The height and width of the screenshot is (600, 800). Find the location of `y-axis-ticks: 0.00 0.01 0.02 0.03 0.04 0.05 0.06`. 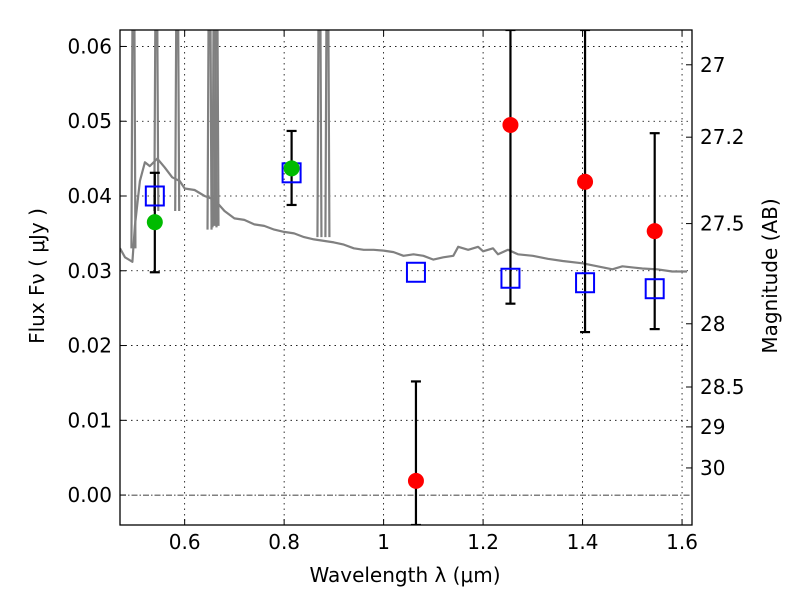

y-axis-ticks: 0.00 0.01 0.02 0.03 0.04 0.05 0.06 is located at coordinates (96, 270).